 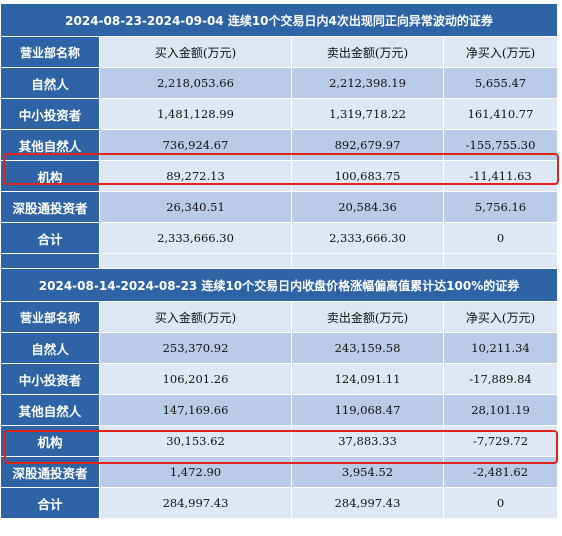 I want to click on buy-amount: 1,481,128.99, so click(x=195, y=114).